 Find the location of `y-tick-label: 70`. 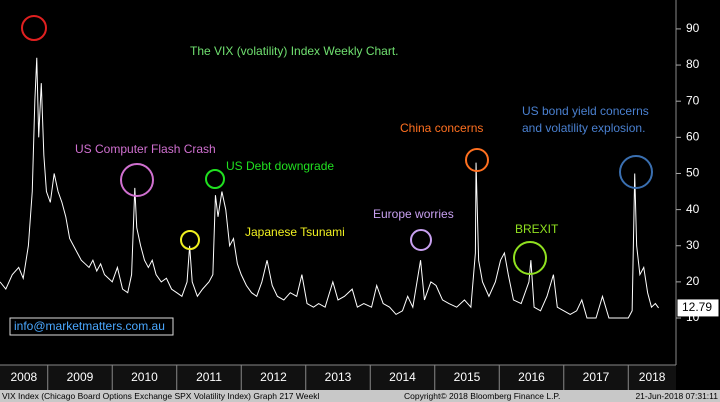

y-tick-label: 70 is located at coordinates (693, 100).